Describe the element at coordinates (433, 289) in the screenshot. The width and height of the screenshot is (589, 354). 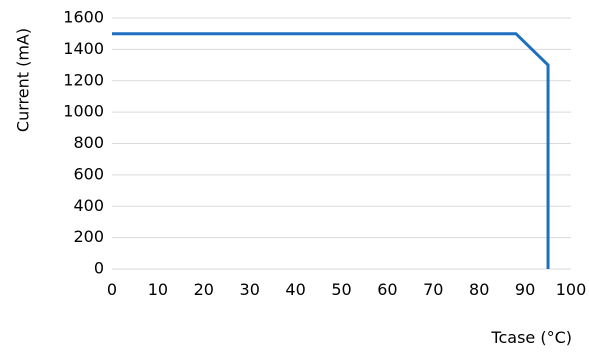
I see `x-tick-label: 70` at that location.